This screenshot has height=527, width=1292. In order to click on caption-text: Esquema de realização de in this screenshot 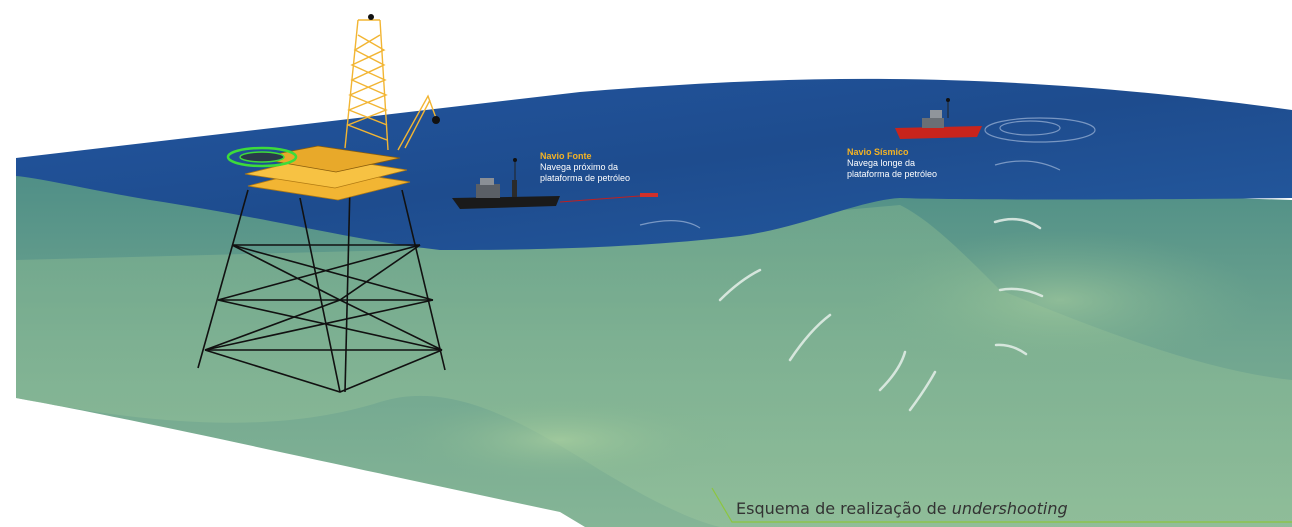, I will do `click(844, 508)`.